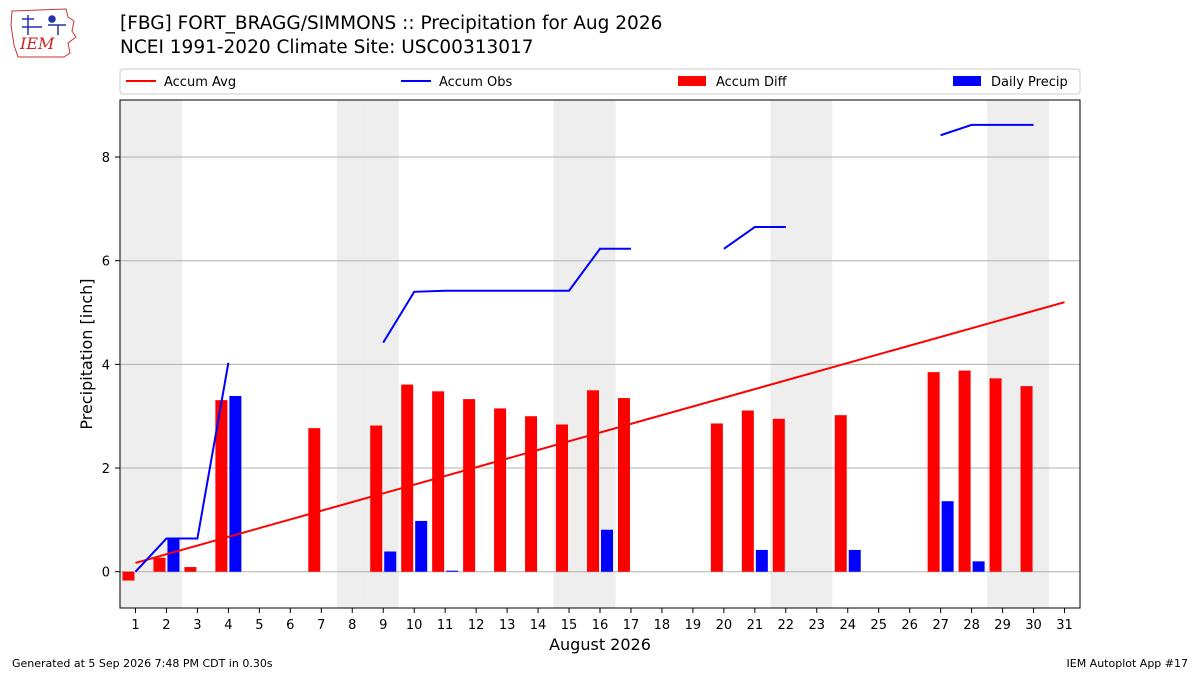  Describe the element at coordinates (44, 25) in the screenshot. I see `weather-instruments-icon` at that location.